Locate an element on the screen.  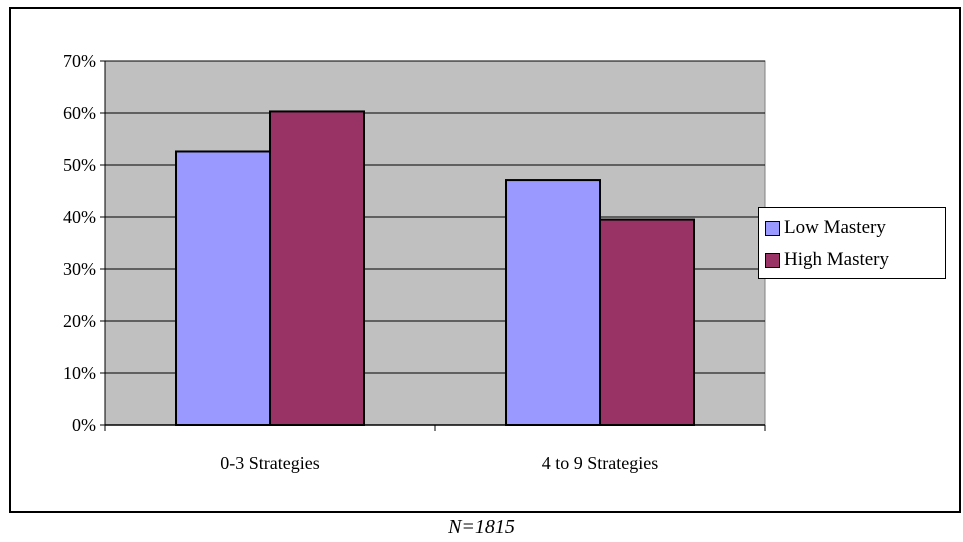
y-tick-label: 70% is located at coordinates (79, 61).